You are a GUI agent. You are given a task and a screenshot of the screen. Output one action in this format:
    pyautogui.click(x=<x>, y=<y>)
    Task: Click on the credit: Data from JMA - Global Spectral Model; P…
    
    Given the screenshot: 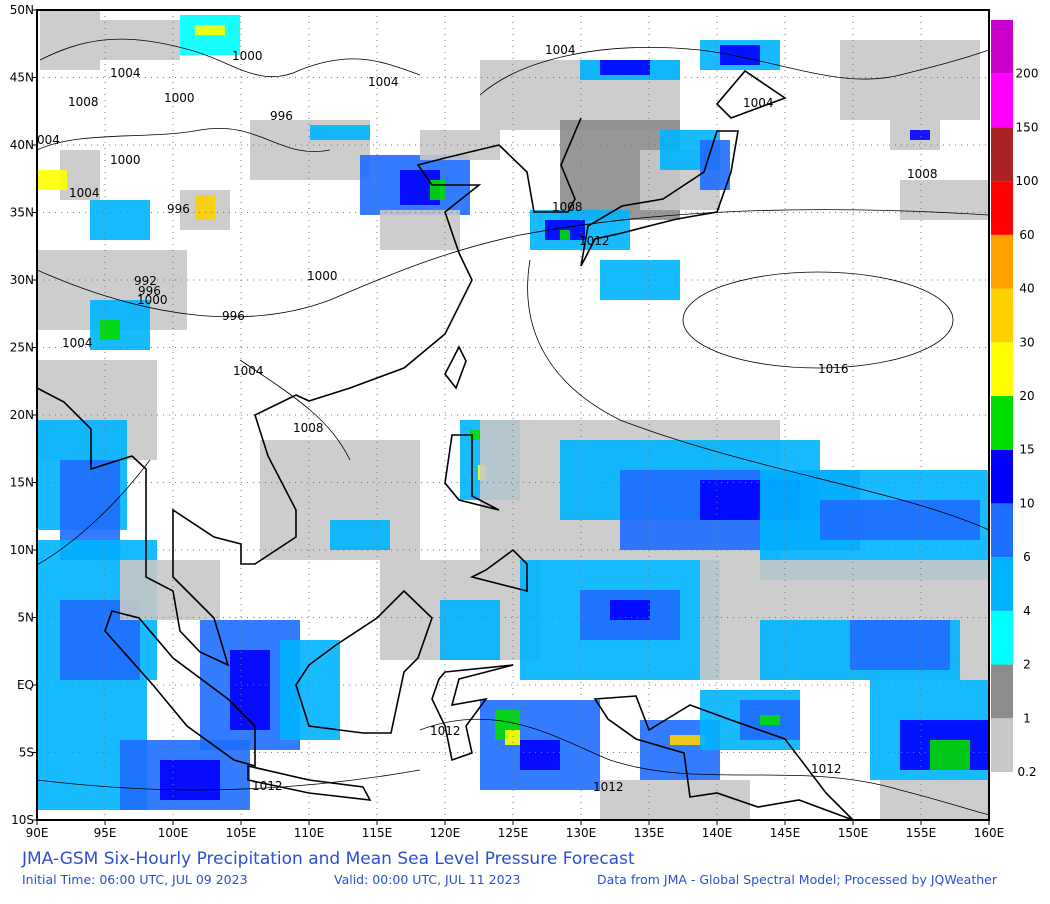 What is the action you would take?
    pyautogui.click(x=797, y=879)
    